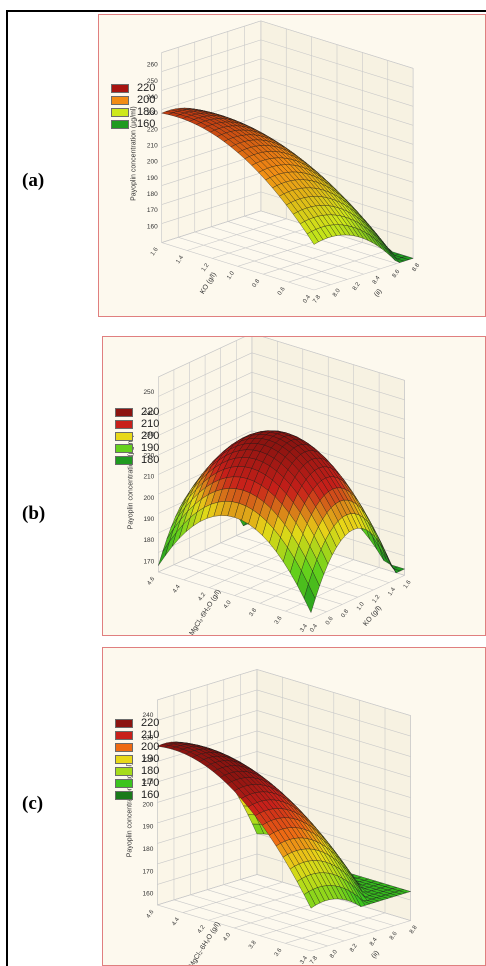 The width and height of the screenshot is (486, 966). I want to click on x-tick-label: 1.0, so click(231, 275).